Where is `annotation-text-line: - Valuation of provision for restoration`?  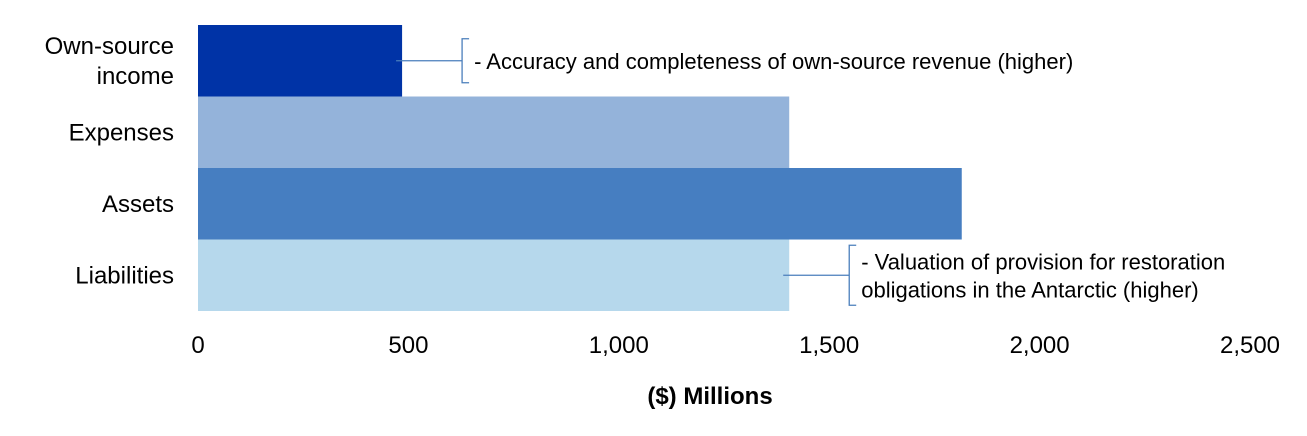
annotation-text-line: - Valuation of provision for restoration is located at coordinates (1043, 261).